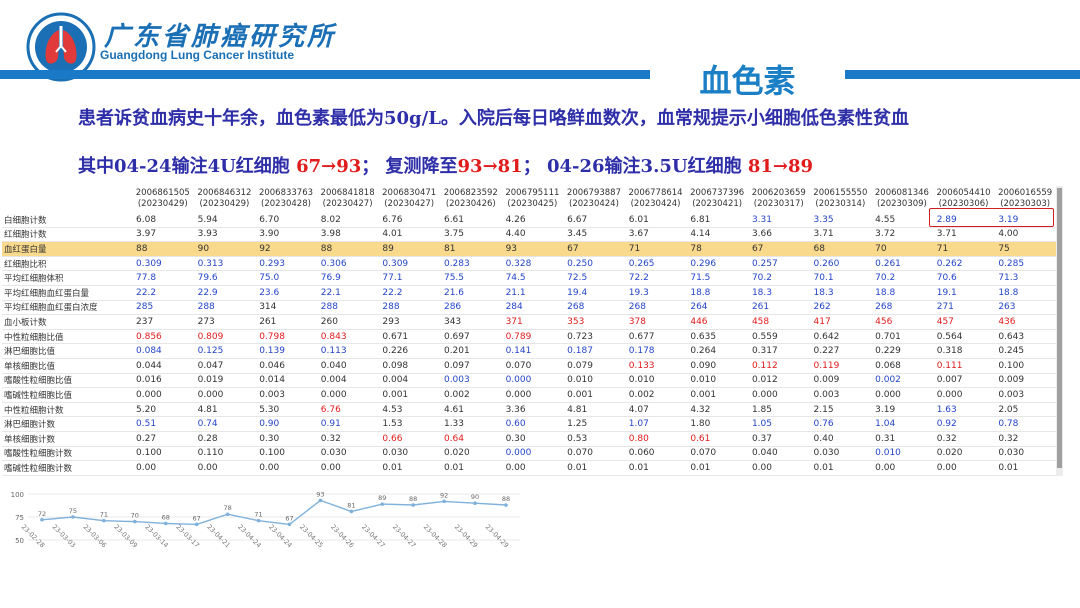  I want to click on table-cell: 18.8, so click(717, 293).